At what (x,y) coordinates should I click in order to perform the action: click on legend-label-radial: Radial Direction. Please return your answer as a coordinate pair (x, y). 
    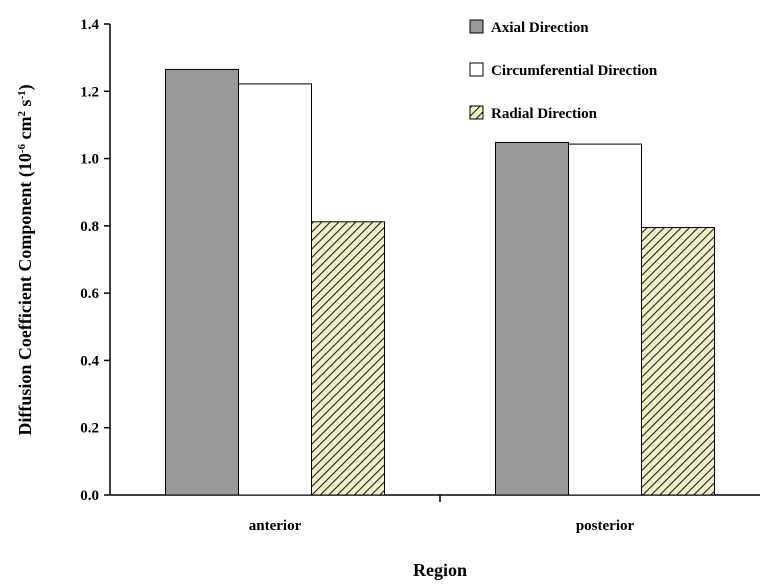
    Looking at the image, I should click on (544, 114).